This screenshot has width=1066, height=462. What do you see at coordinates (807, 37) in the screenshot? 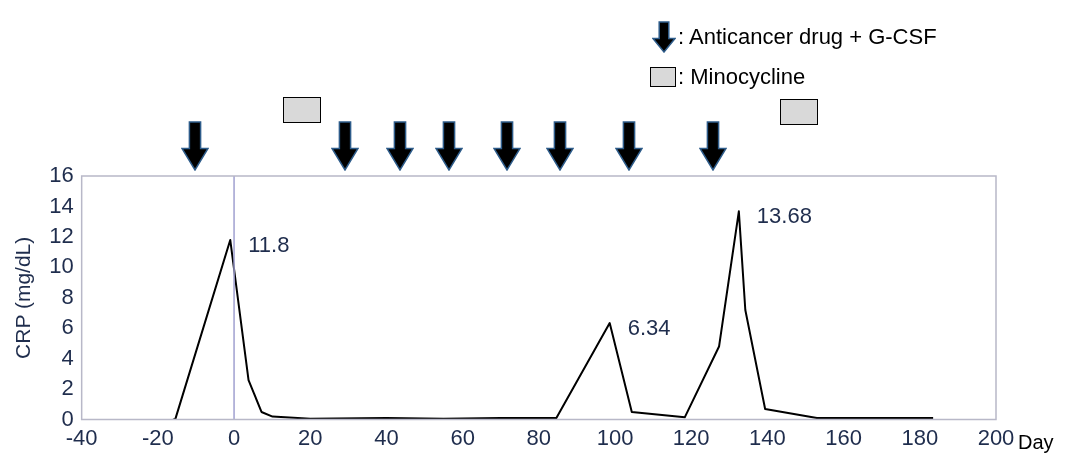
I see `text: : Anticancer drug + G-CSF` at bounding box center [807, 37].